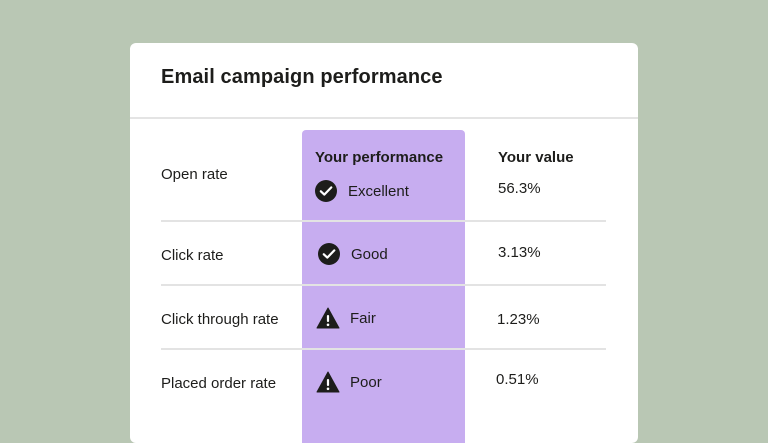  I want to click on header-your-performance: Your performance, so click(379, 157).